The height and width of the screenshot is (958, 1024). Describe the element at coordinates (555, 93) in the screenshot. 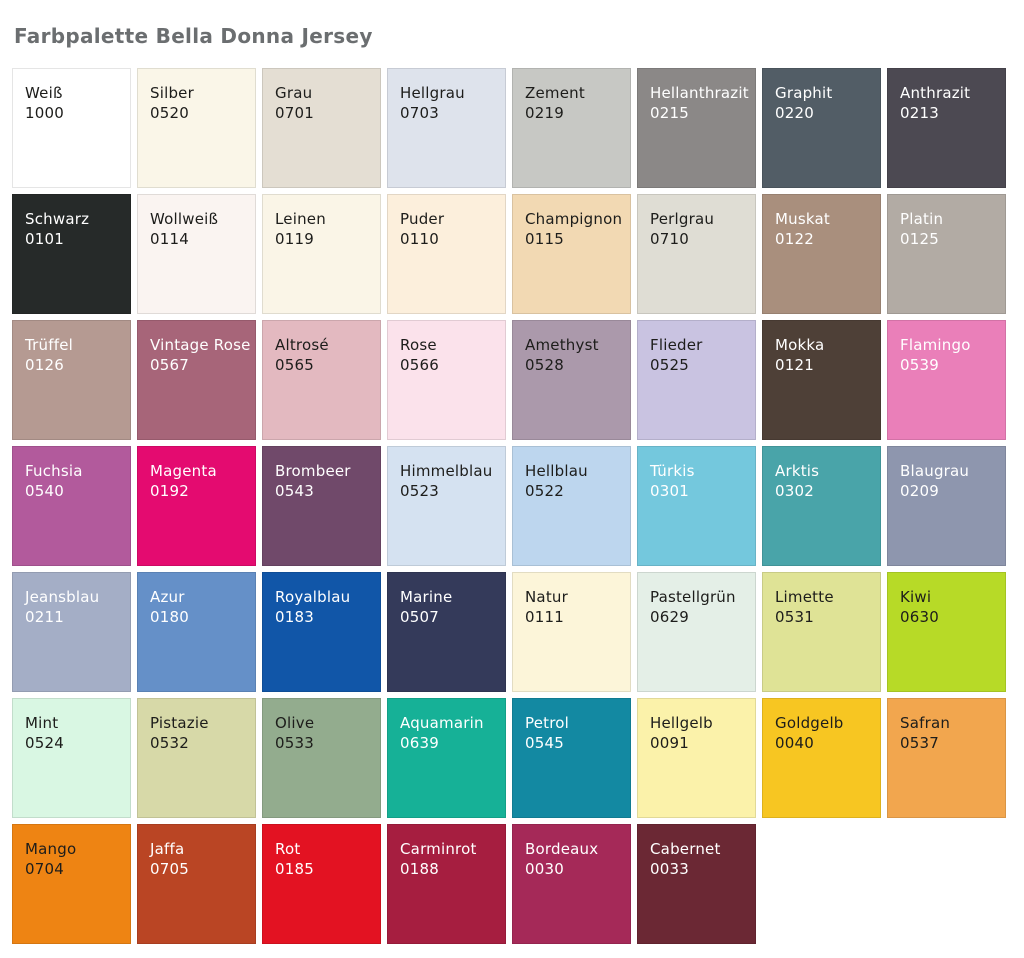

I see `swatch-name: Zement` at that location.